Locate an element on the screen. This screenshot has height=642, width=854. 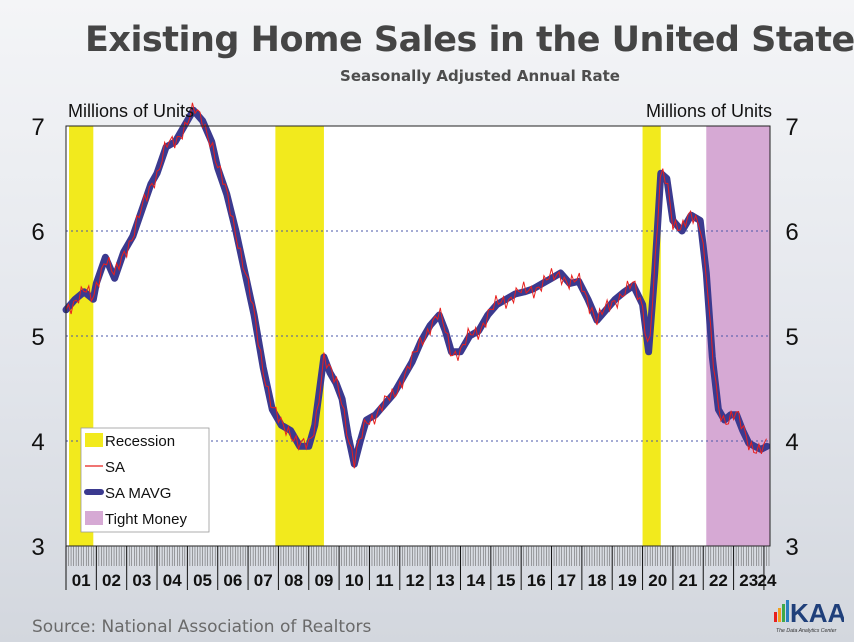
y-tick-right-4: 4 is located at coordinates (791, 442).